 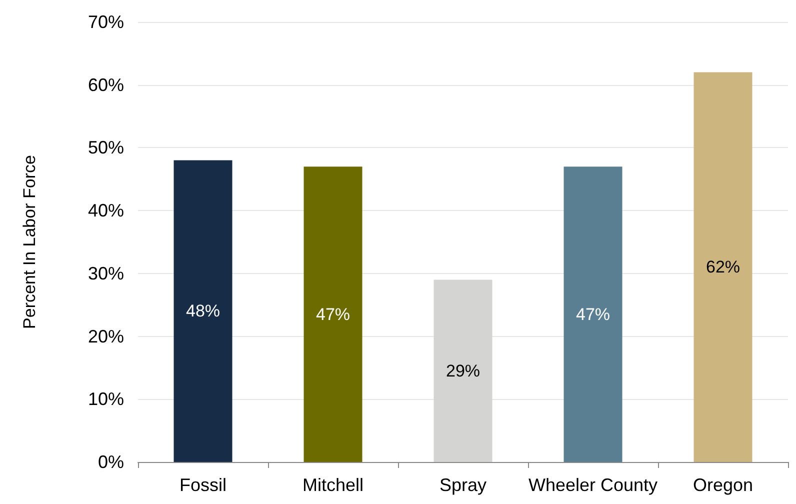 What do you see at coordinates (106, 210) in the screenshot?
I see `y-tick-label: 40%` at bounding box center [106, 210].